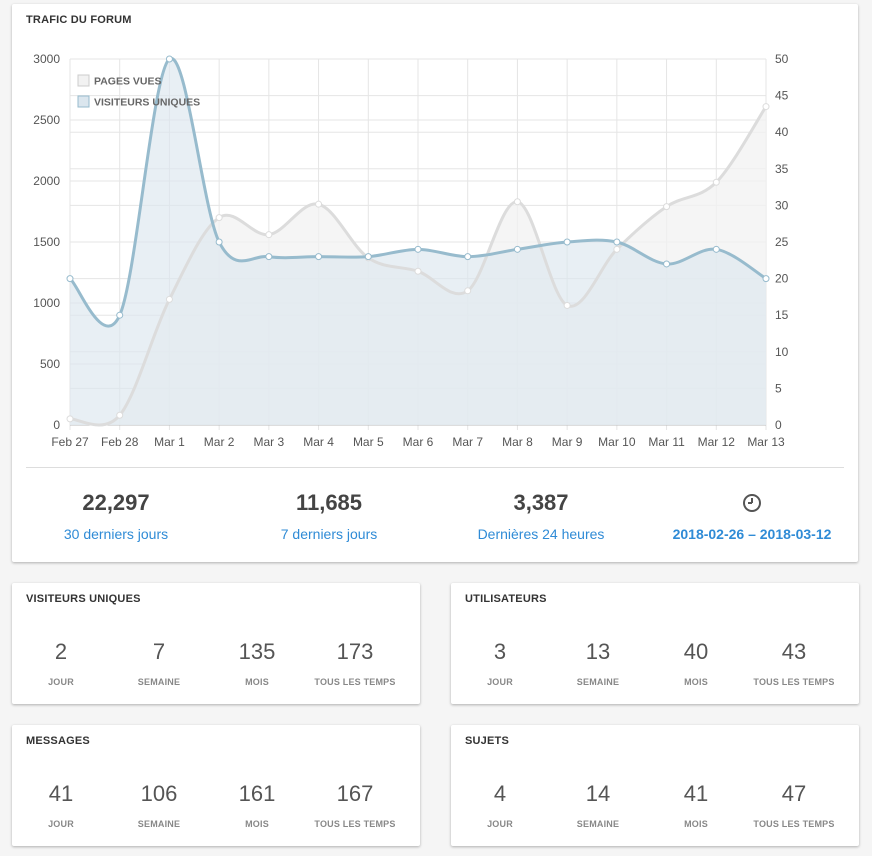  I want to click on y-left-tick-label: 1500, so click(46, 242).